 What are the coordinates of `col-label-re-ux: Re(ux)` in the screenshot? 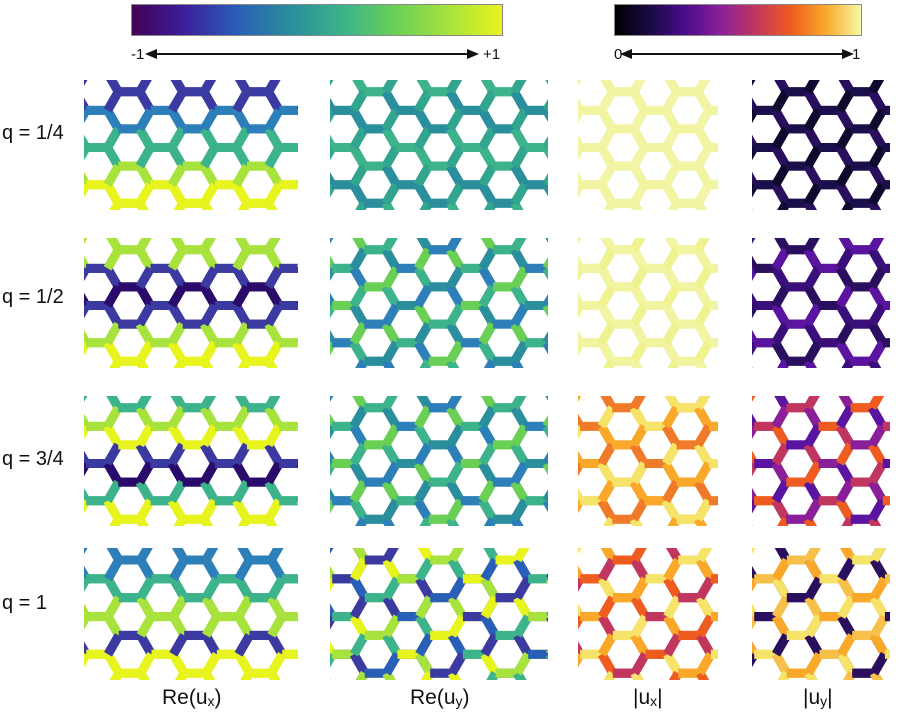 It's located at (192, 699).